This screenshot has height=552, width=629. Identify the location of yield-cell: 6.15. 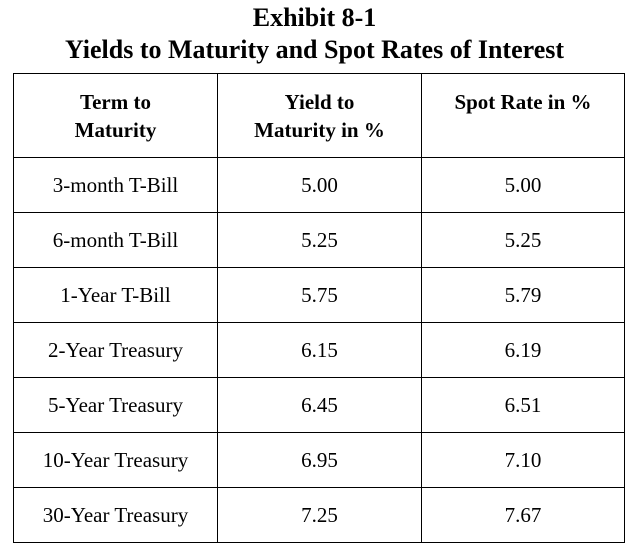
(319, 350).